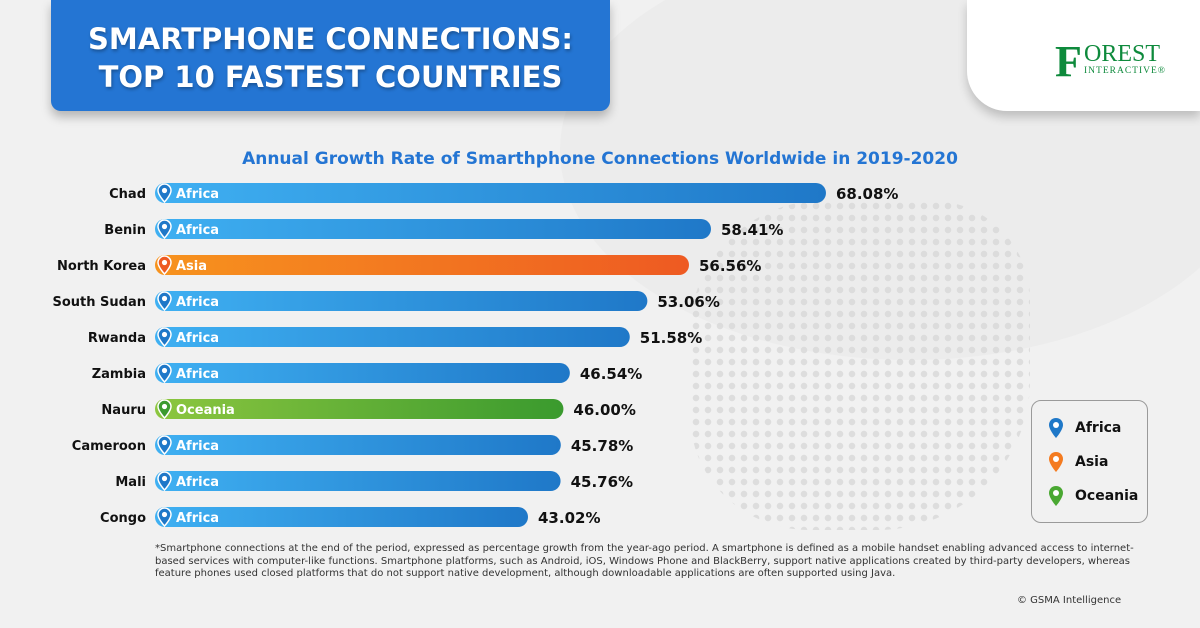 This screenshot has width=1200, height=628. What do you see at coordinates (123, 410) in the screenshot?
I see `category-label: Nauru` at bounding box center [123, 410].